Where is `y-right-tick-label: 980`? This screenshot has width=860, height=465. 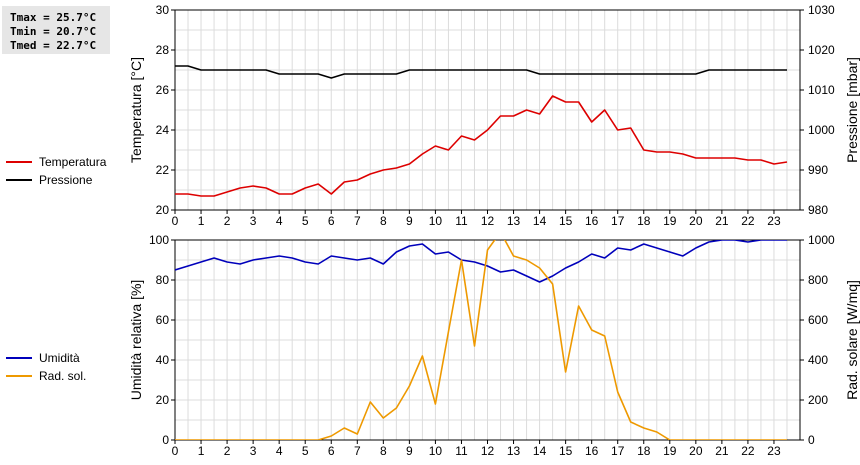 y-right-tick-label: 980 is located at coordinates (818, 210).